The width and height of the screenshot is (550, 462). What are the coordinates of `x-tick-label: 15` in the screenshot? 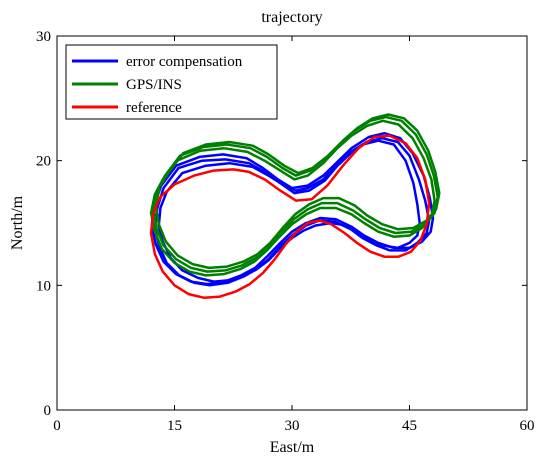 It's located at (174, 426).